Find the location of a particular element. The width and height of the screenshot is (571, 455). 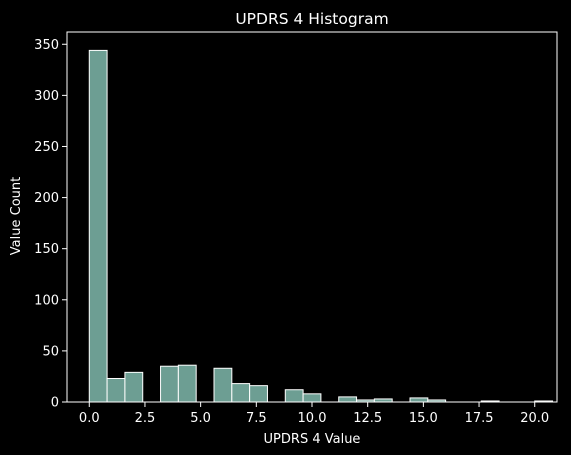

y-tick-label: 200 is located at coordinates (46, 198).